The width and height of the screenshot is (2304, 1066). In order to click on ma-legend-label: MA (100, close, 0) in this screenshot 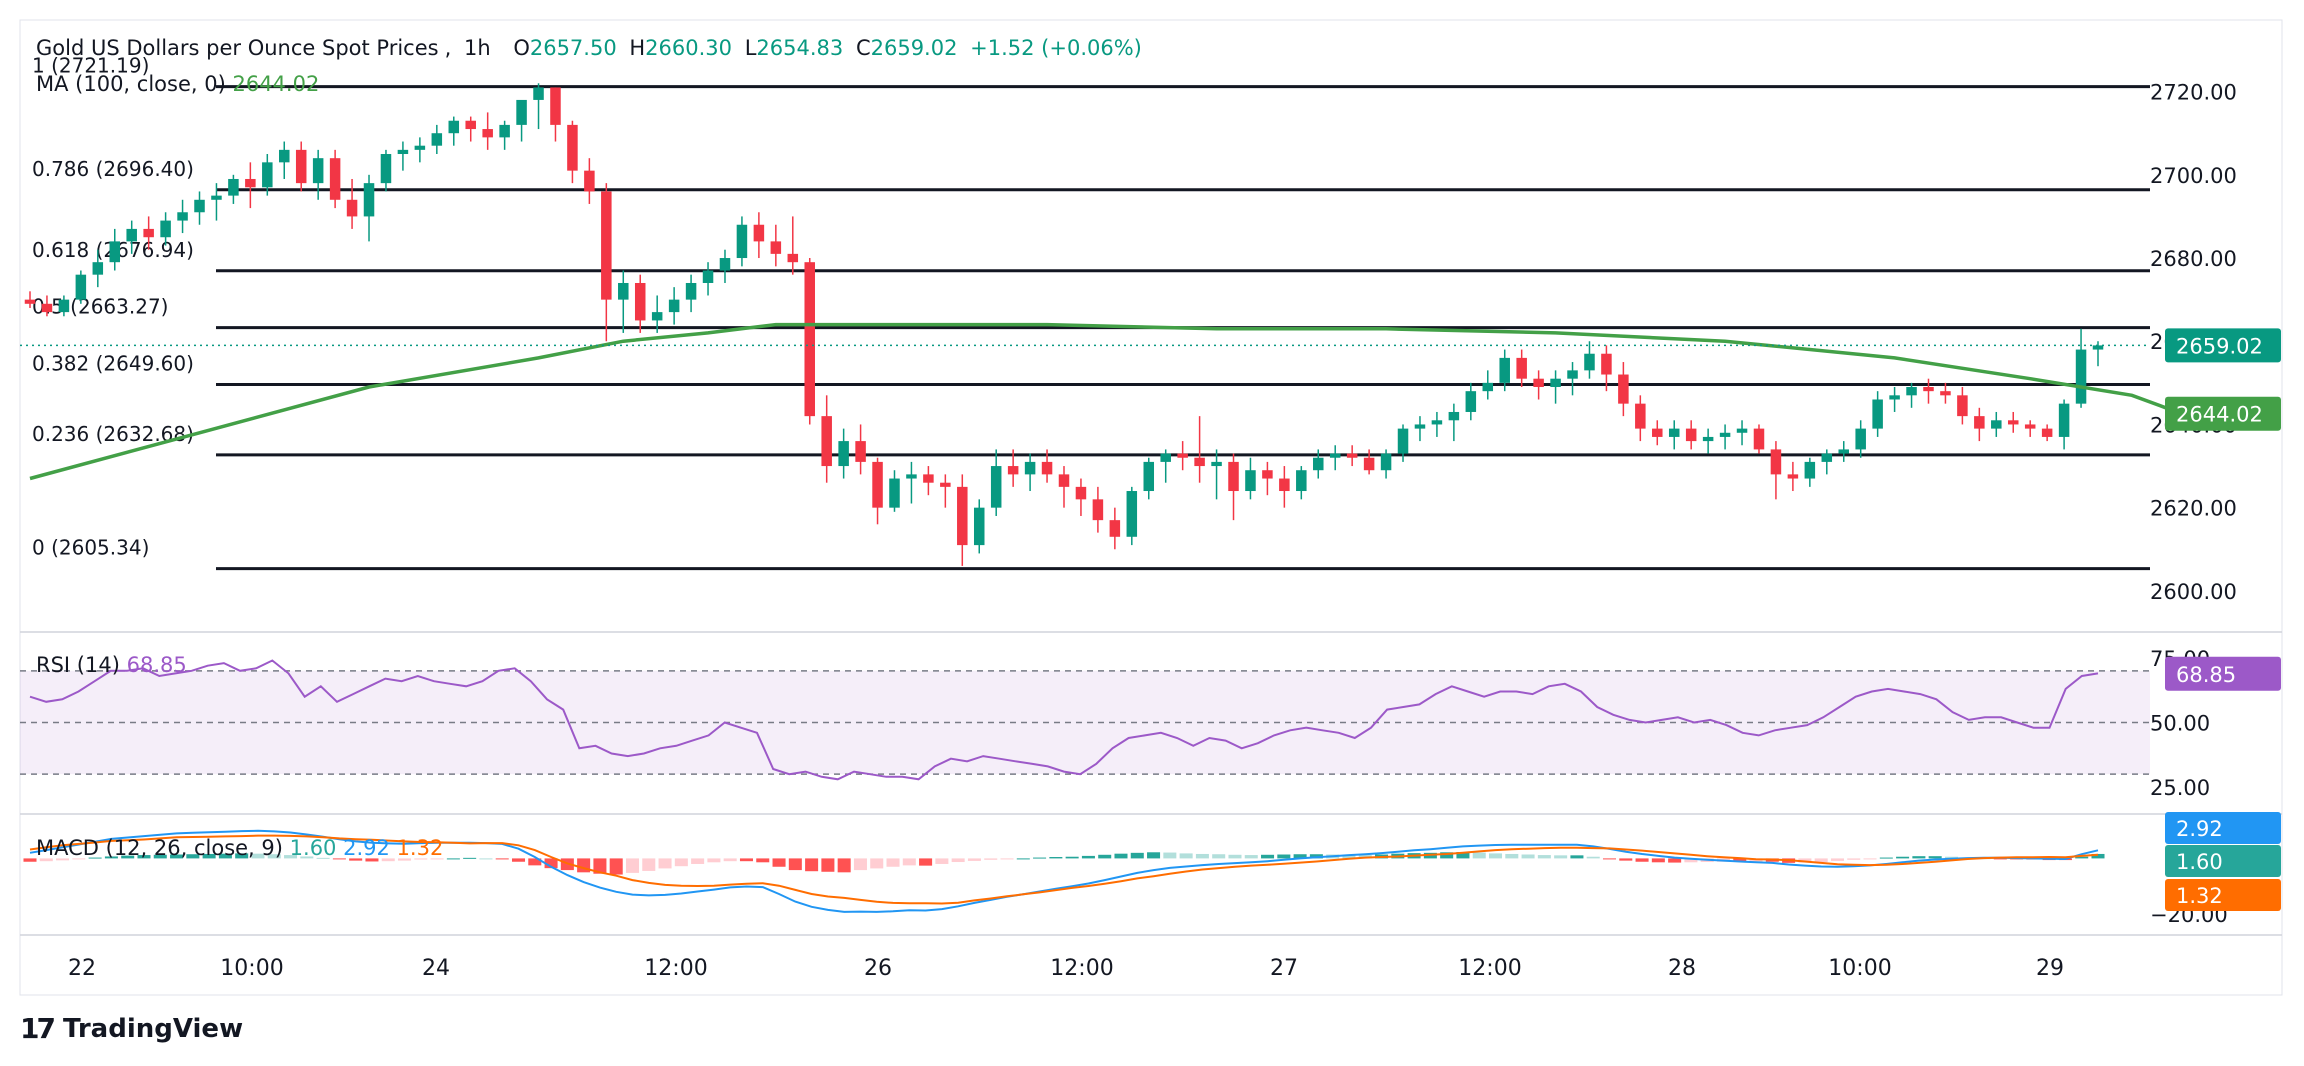, I will do `click(131, 84)`.